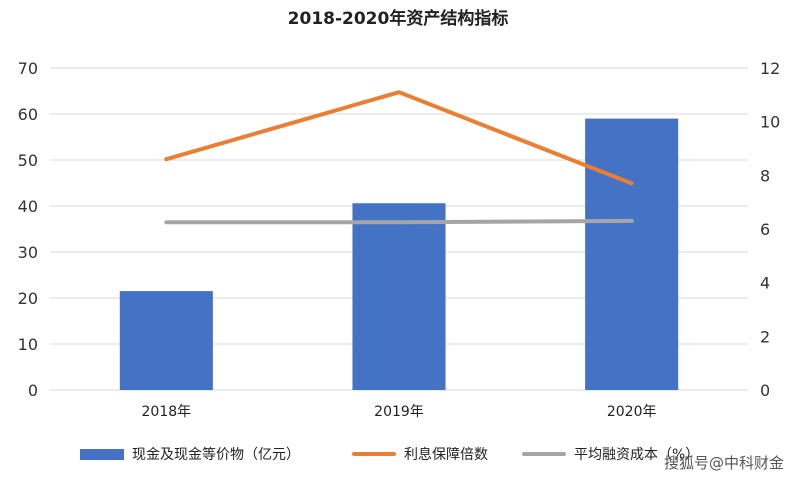 The width and height of the screenshot is (796, 482). Describe the element at coordinates (28, 229) in the screenshot. I see `left-axis-ticks: 0 10 20 30 40 50 60 70` at that location.